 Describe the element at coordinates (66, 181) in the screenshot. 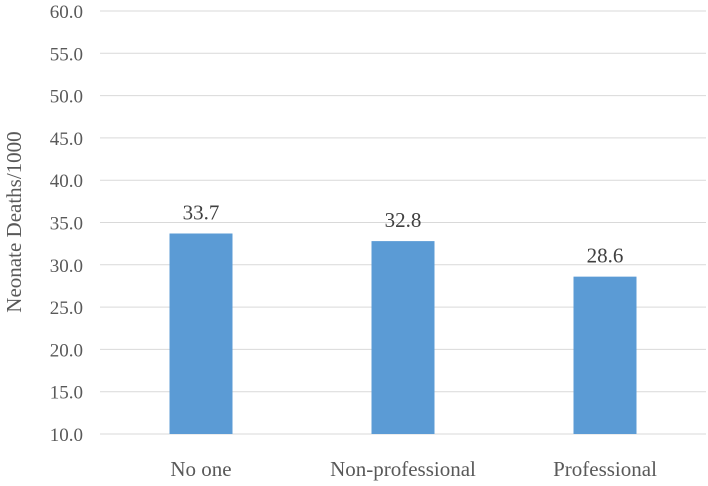

I see `y-tick-label: 40.0` at that location.